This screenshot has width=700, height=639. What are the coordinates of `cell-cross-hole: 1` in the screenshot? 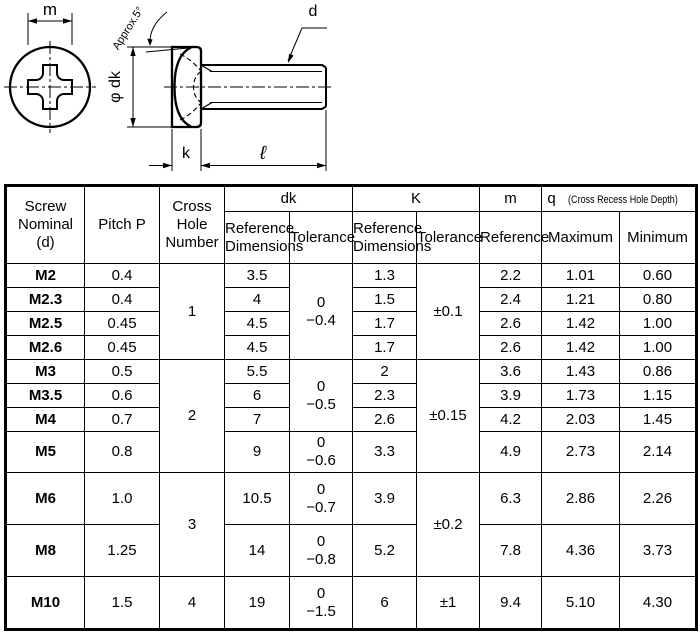 It's located at (192, 311).